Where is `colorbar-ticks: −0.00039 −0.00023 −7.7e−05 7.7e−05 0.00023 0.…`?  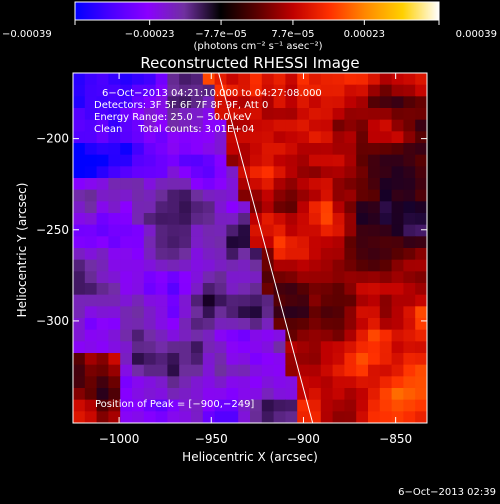 colorbar-ticks: −0.00039 −0.00023 −7.7e−05 7.7e−05 0.00023 0.… is located at coordinates (249, 30).